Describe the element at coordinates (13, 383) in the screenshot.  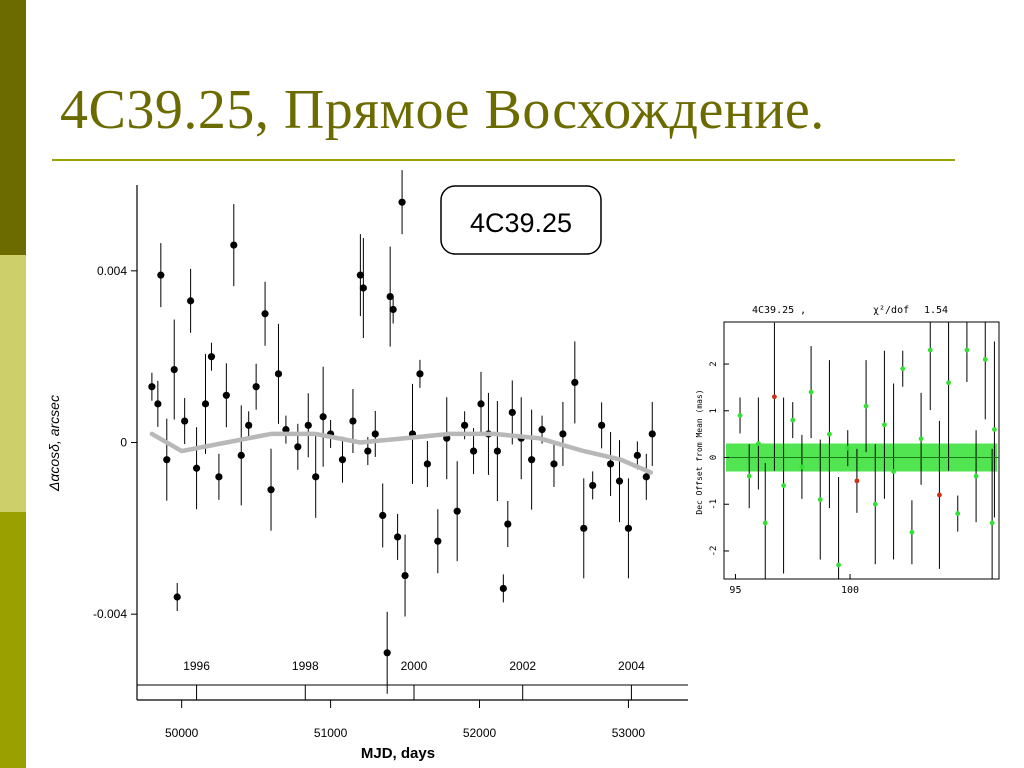
I see `side-strip-middle` at that location.